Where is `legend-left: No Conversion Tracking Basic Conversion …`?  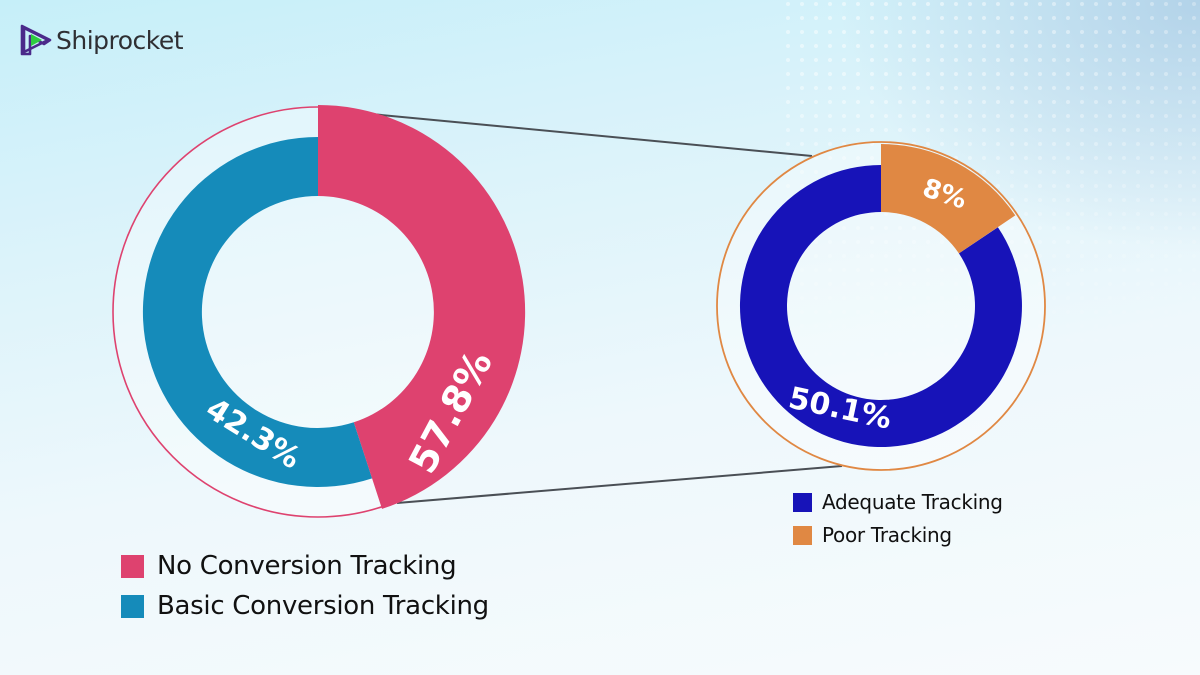
legend-left: No Conversion Tracking Basic Conversion … is located at coordinates (305, 586).